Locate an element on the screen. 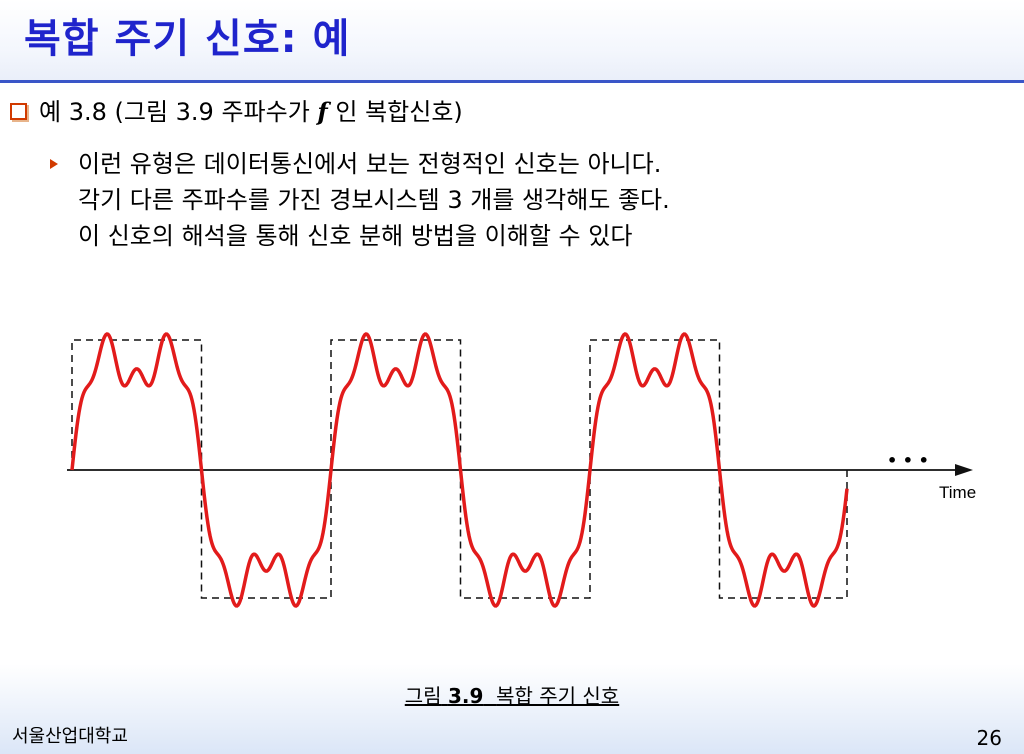  bullet2-line: 각기 다른 주파수를 가진 경보시스템 3 개를 생각해도 좋다. is located at coordinates (374, 200).